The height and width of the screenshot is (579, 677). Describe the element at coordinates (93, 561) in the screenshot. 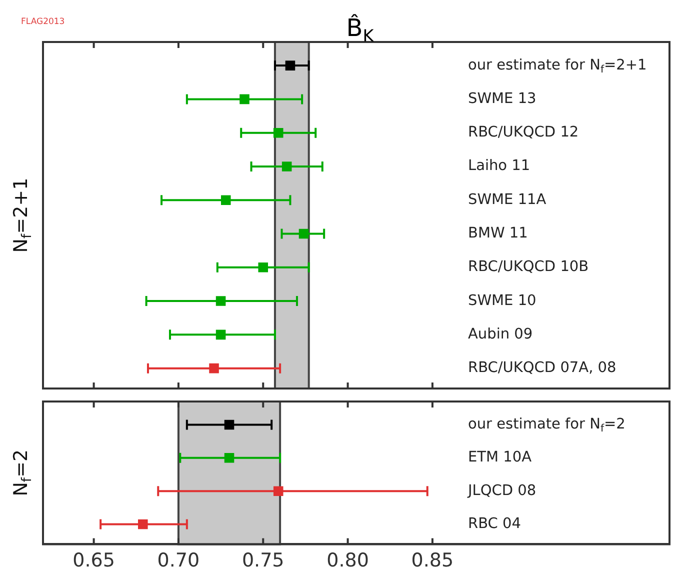

I see `x-tick-label: 0.65` at that location.